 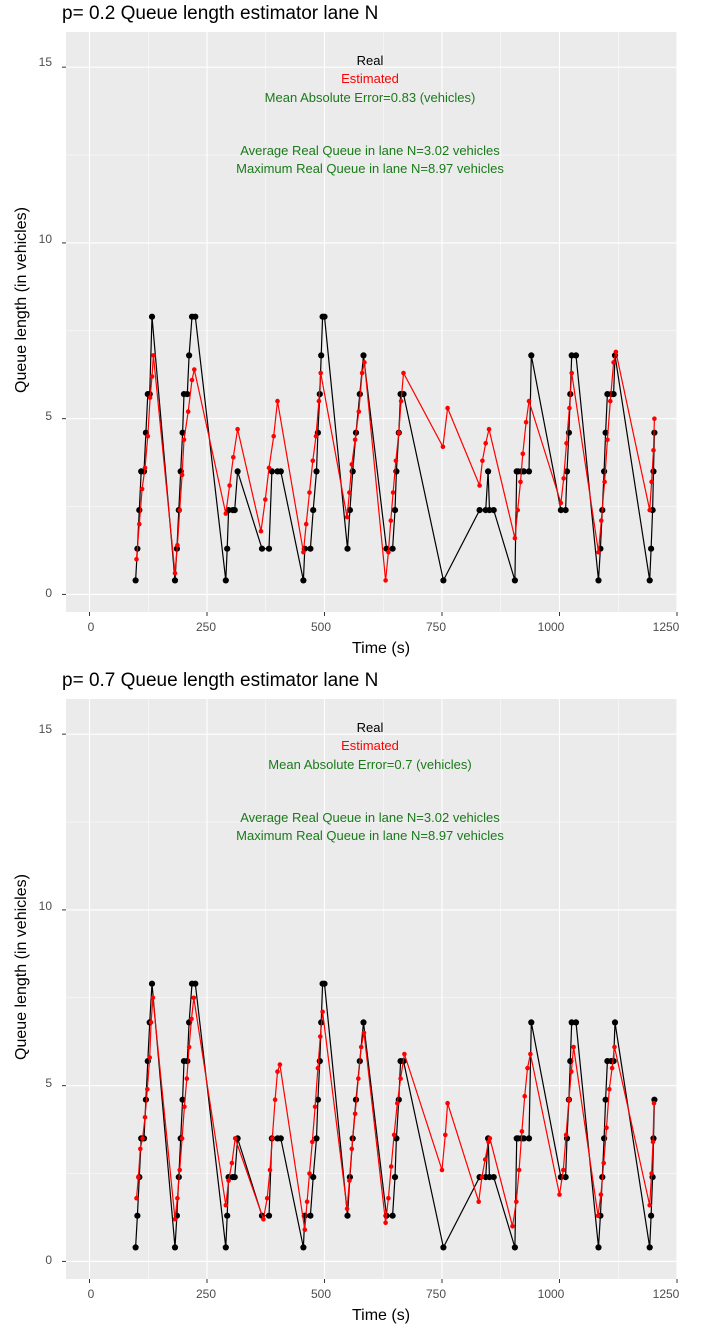 What do you see at coordinates (45, 62) in the screenshot?
I see `y-tick-label: 15` at bounding box center [45, 62].